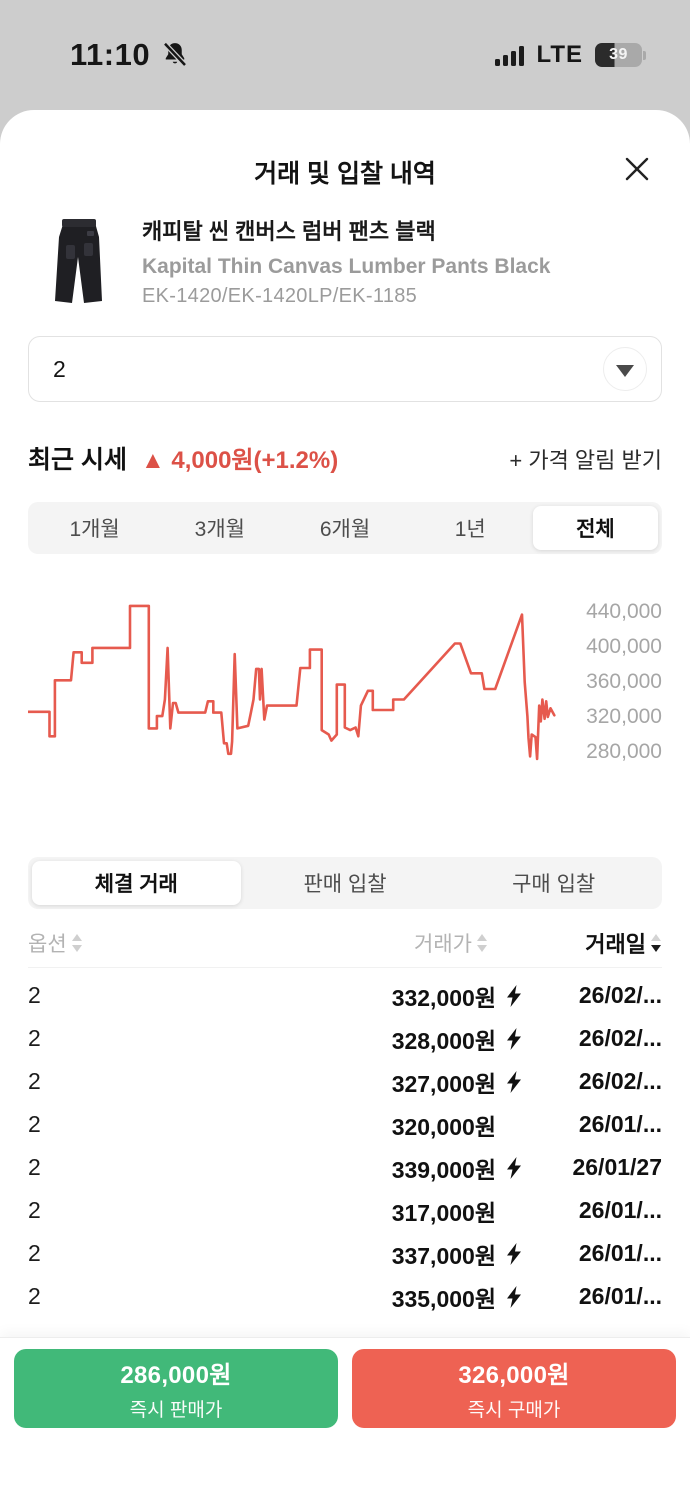 Image resolution: width=690 pixels, height=1500 pixels. I want to click on instant-buy-label: 즉시 구매가, so click(514, 1410).